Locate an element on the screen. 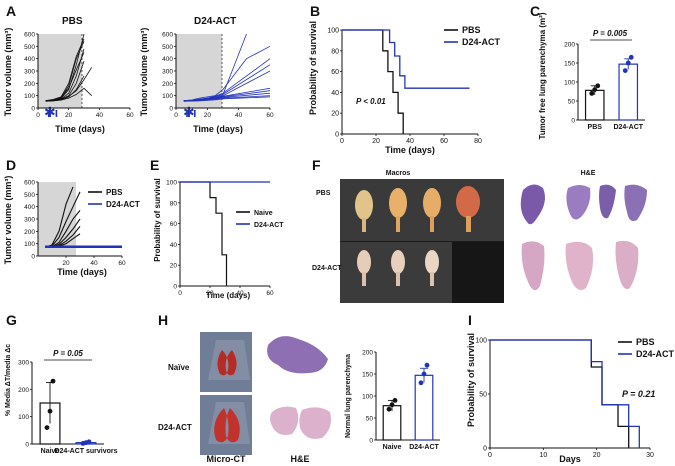 The height and width of the screenshot is (466, 675). panel-i-ylabel: Probability of survival is located at coordinates (471, 380).